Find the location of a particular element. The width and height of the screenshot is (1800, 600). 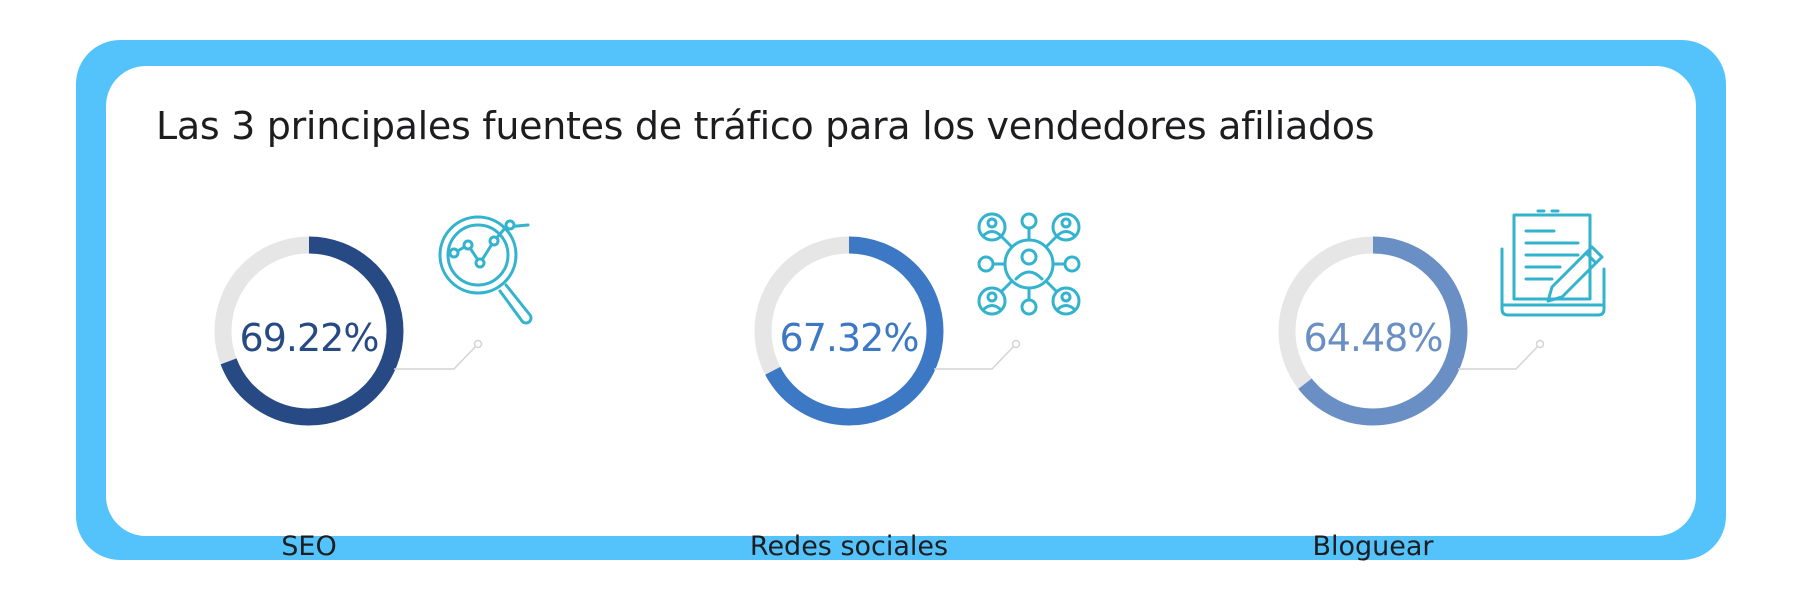

traffic-source-redes-sociales: 67.32% is located at coordinates (936, 387).